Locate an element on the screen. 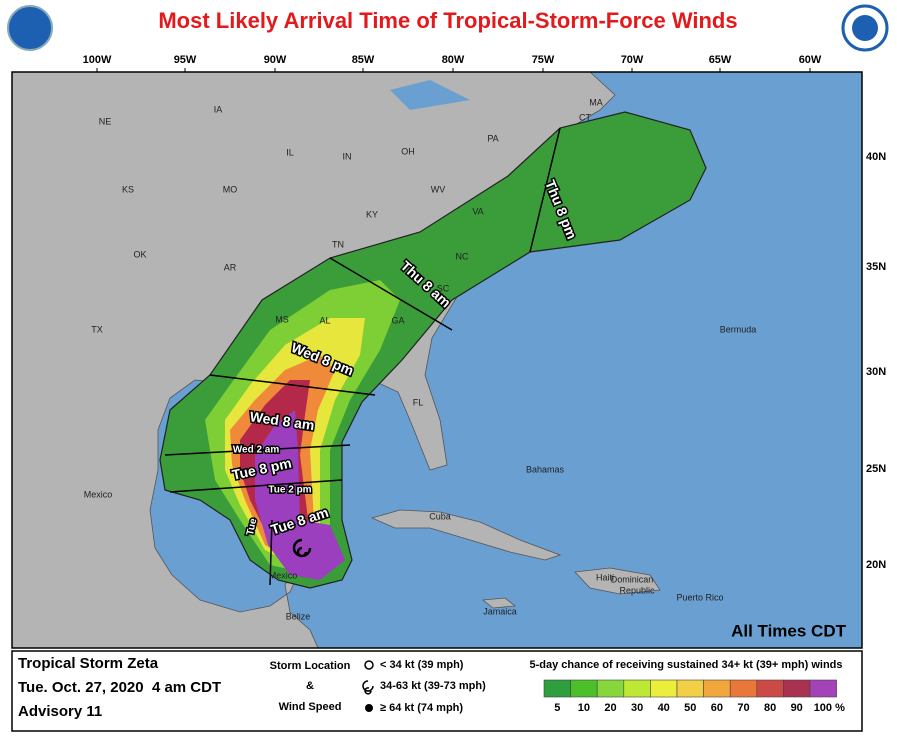  place-label: Jamaica is located at coordinates (500, 611).